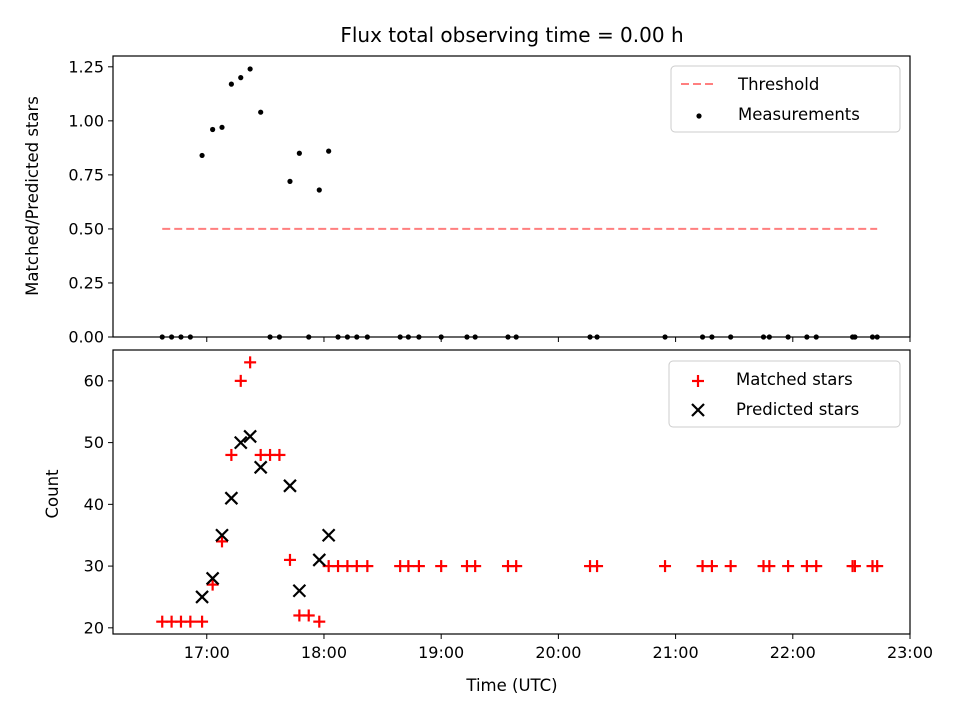  What do you see at coordinates (52, 494) in the screenshot?
I see `bottom-ylabel: Count` at bounding box center [52, 494].